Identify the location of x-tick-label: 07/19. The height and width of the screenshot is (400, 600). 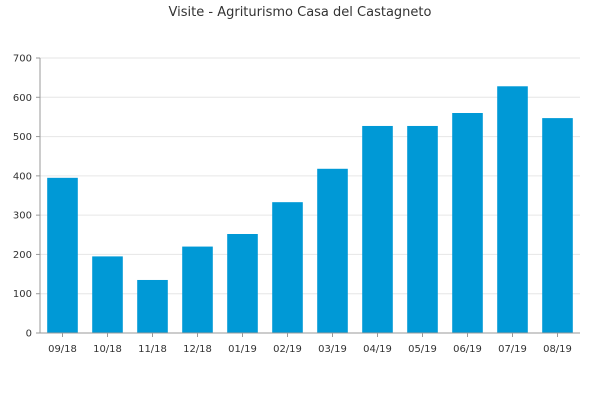
(512, 349).